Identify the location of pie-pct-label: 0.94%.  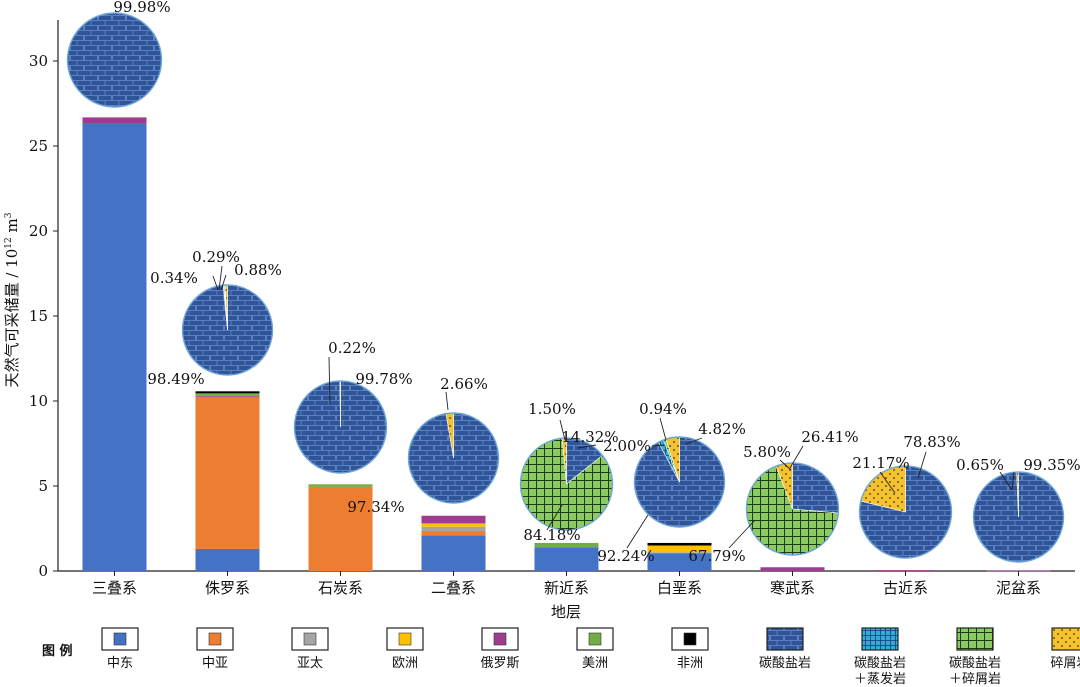
(663, 409).